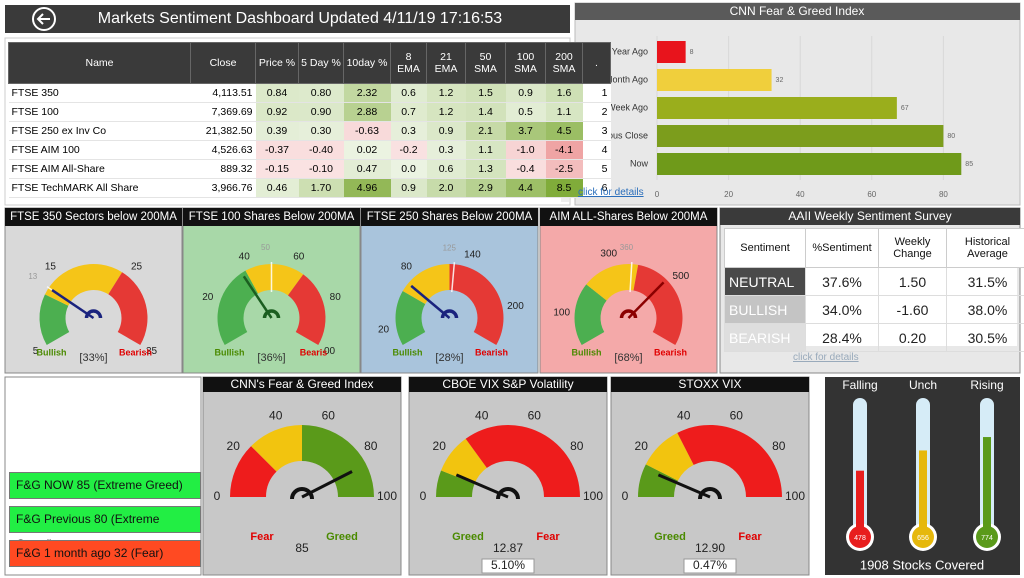 The height and width of the screenshot is (578, 1024). I want to click on table-cell: 1.3, so click(485, 169).